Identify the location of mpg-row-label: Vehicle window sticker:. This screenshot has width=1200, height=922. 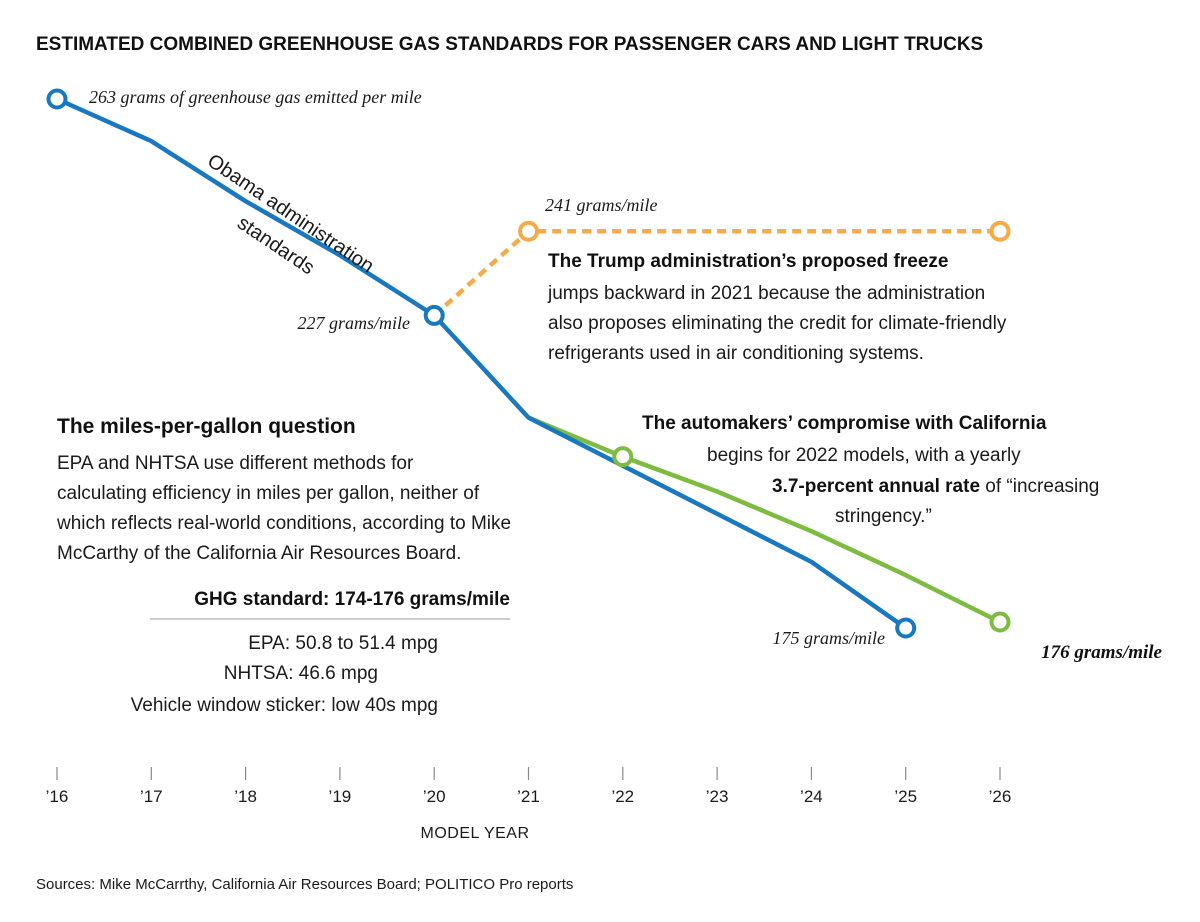
(228, 705).